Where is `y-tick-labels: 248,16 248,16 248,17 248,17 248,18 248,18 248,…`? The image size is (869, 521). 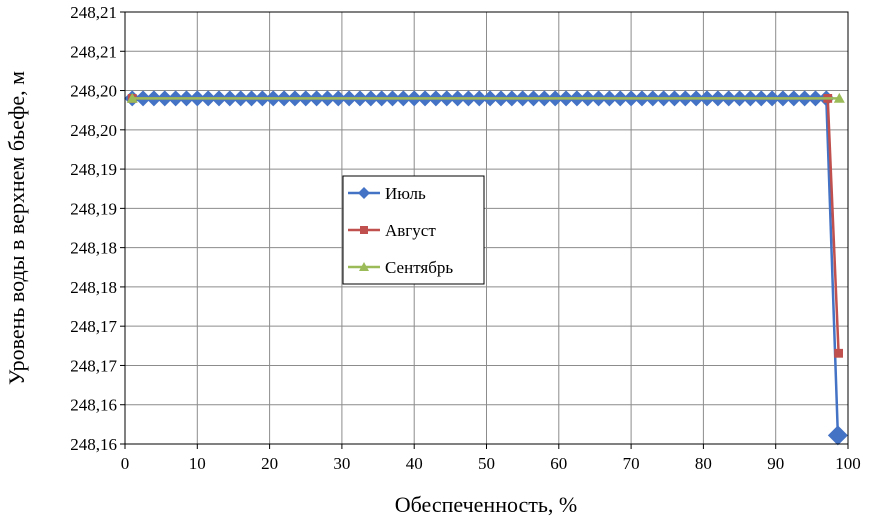
y-tick-labels: 248,16 248,16 248,17 248,17 248,18 248,18 248,… is located at coordinates (93, 228).